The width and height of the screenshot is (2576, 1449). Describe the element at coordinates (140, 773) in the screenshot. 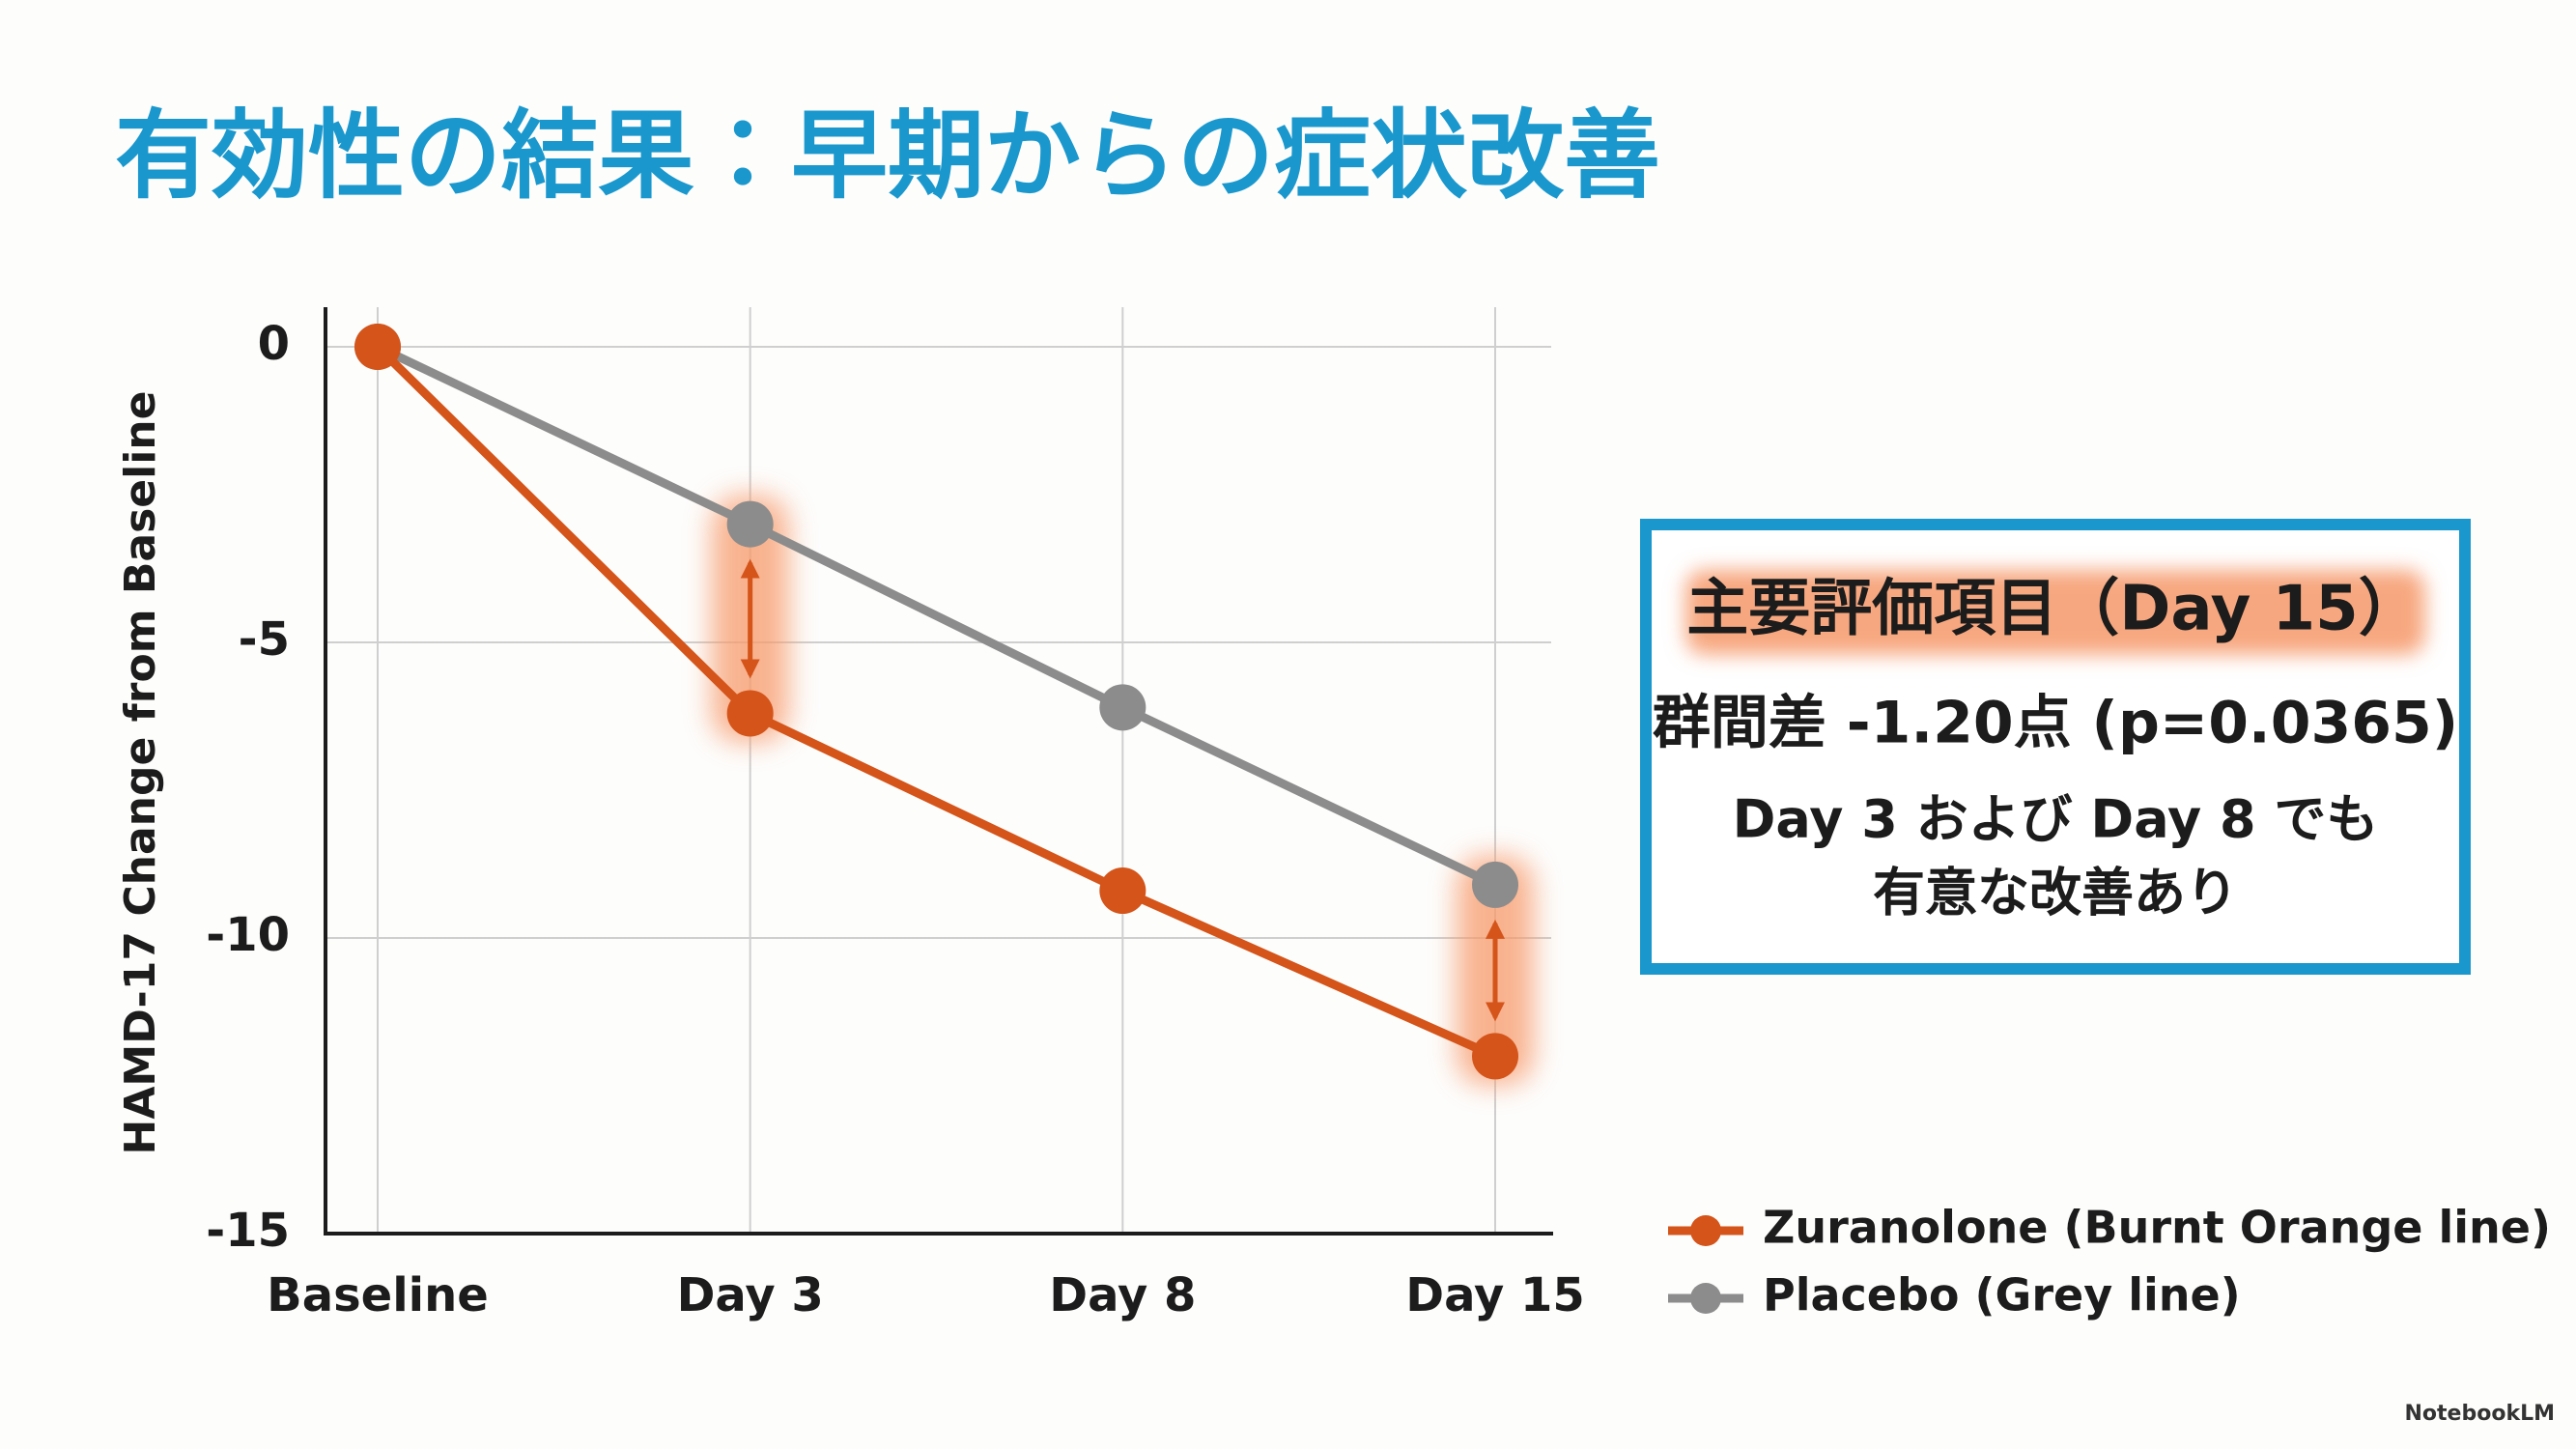

I see `y-axis-label: HAMD-17 Change from Baseline` at that location.